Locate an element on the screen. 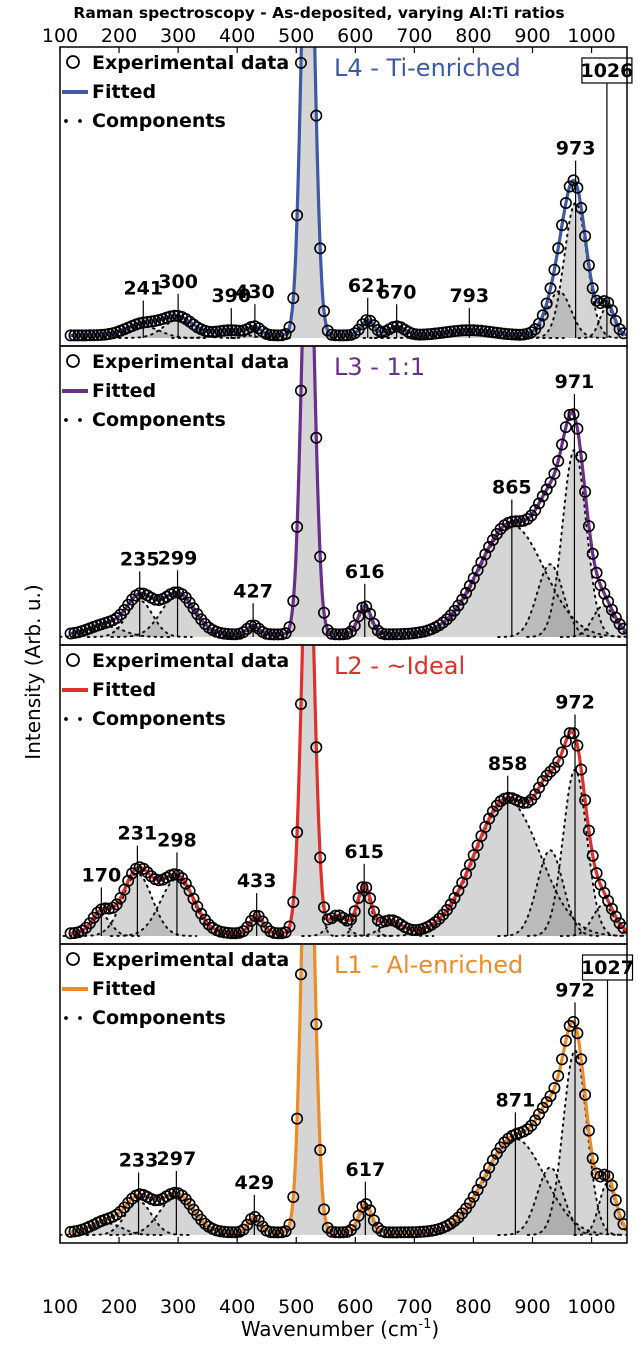 The height and width of the screenshot is (1345, 638). y-axis-label: Intensity (Arb. u.) is located at coordinates (33, 671).